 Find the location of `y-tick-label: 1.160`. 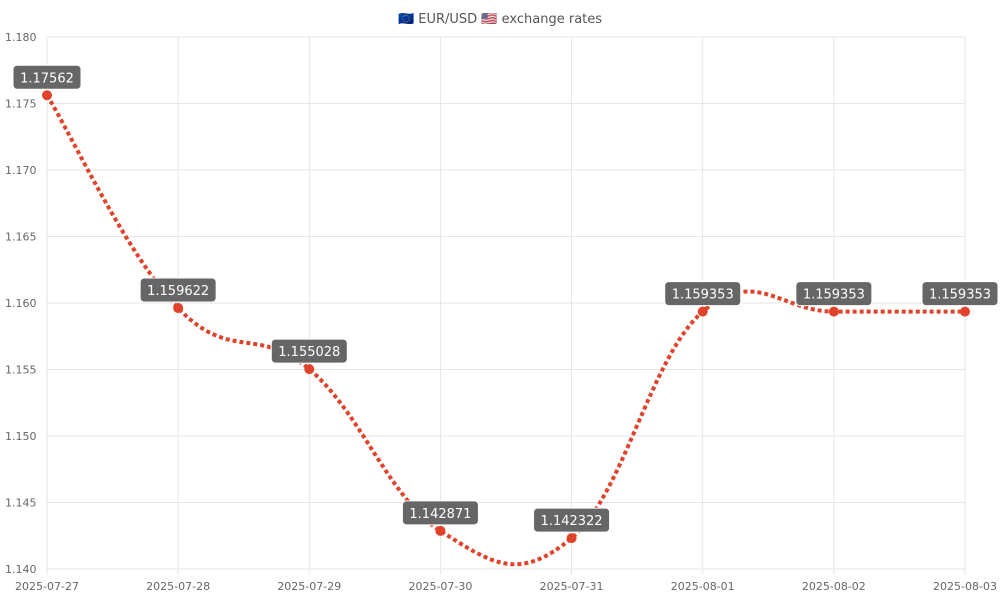

y-tick-label: 1.160 is located at coordinates (21, 303).